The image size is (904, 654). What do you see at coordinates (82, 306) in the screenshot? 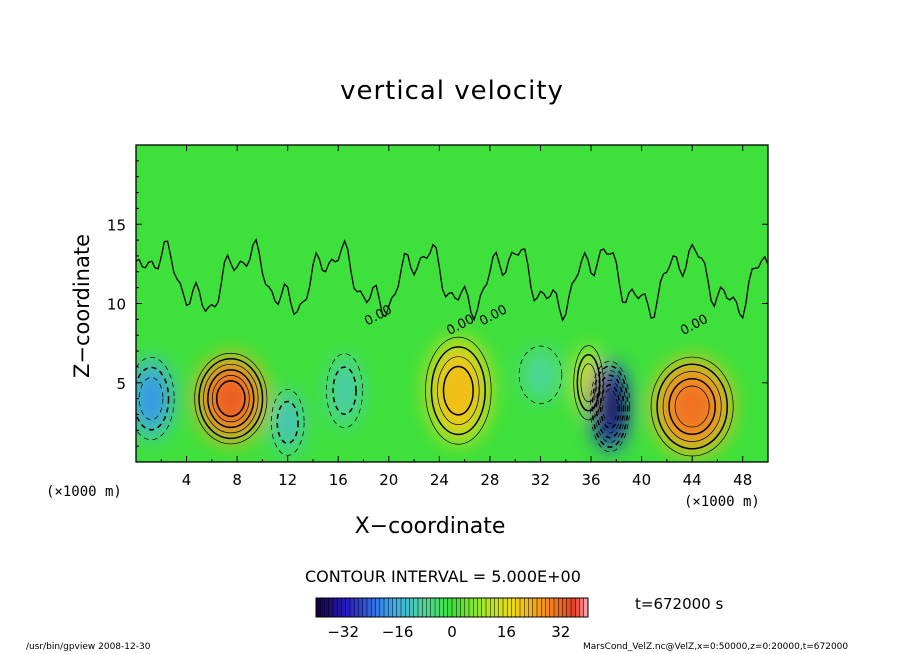
I see `y-axis-label: Z−coordinate` at bounding box center [82, 306].